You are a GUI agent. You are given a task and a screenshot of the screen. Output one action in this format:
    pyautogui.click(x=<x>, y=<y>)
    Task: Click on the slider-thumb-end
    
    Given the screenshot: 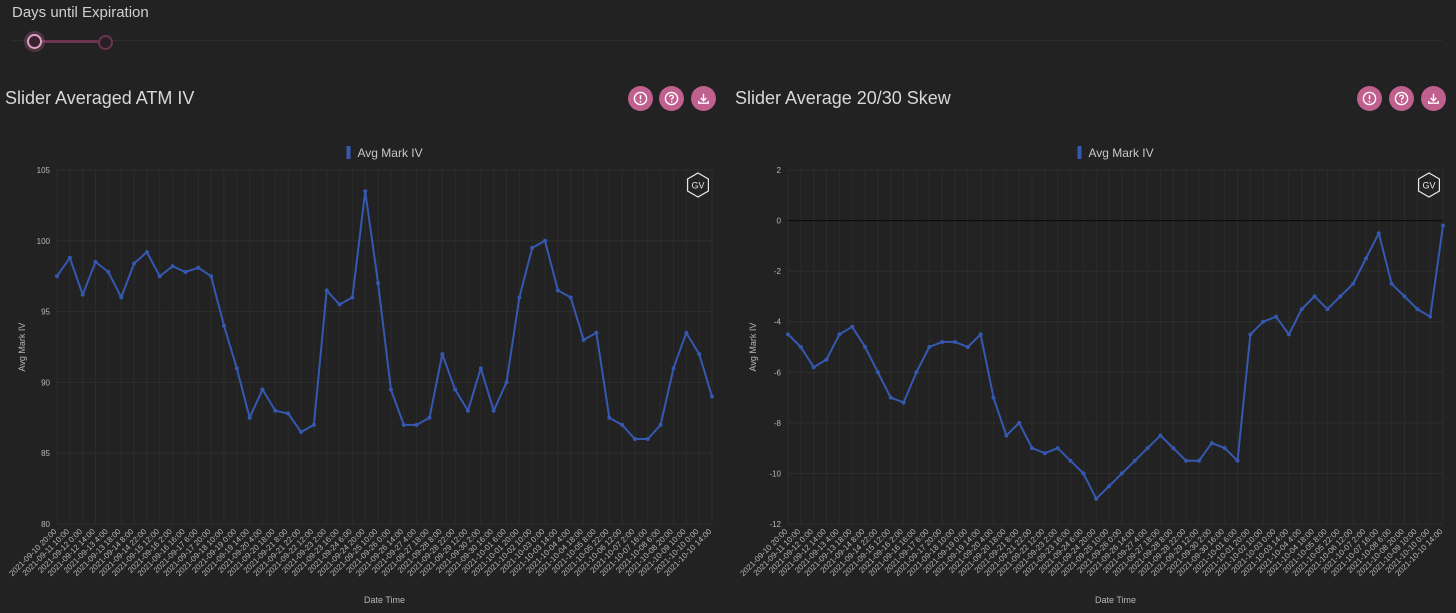 What is the action you would take?
    pyautogui.click(x=105, y=42)
    